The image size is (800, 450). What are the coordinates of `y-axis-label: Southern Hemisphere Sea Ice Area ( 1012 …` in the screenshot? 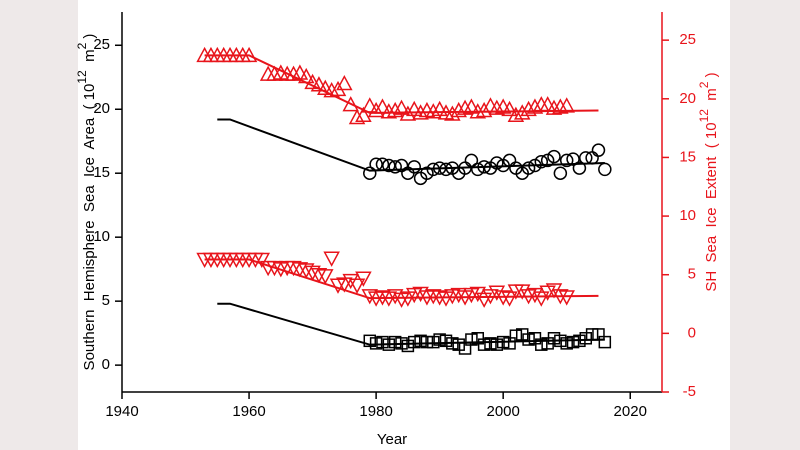 It's located at (86, 202).